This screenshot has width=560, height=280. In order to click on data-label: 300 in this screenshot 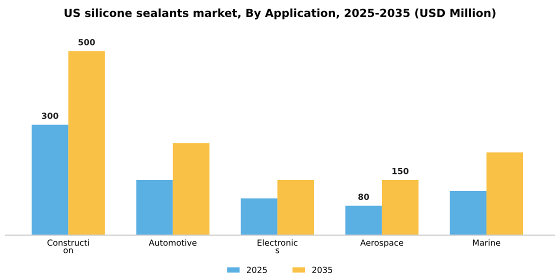, I will do `click(50, 115)`.